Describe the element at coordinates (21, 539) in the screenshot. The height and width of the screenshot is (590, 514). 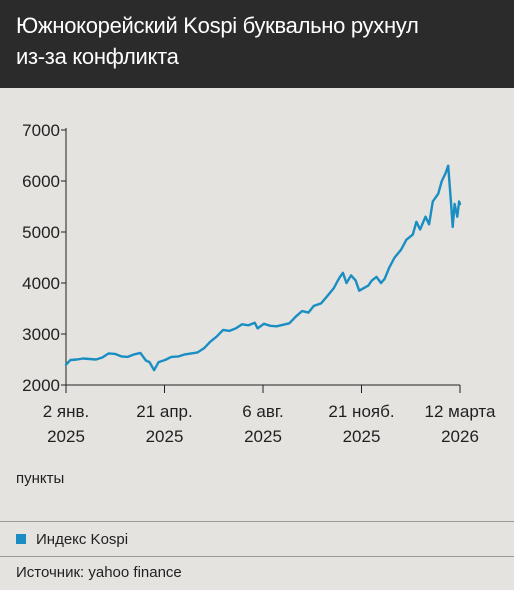
I see `legend-swatch` at that location.